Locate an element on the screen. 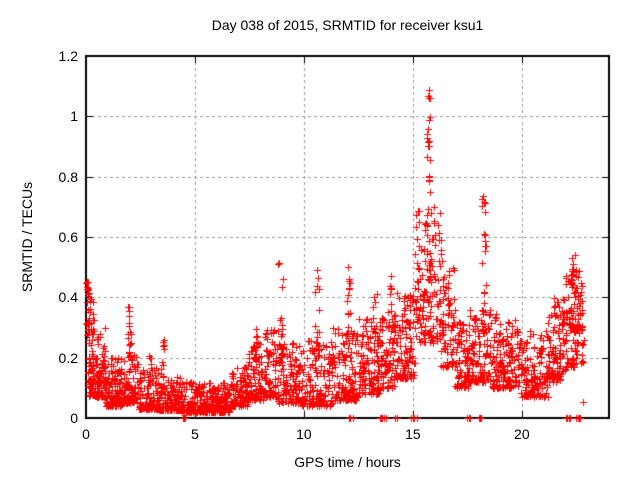 Image resolution: width=640 pixels, height=480 pixels. y-tick-label: 0.6 is located at coordinates (68, 237).